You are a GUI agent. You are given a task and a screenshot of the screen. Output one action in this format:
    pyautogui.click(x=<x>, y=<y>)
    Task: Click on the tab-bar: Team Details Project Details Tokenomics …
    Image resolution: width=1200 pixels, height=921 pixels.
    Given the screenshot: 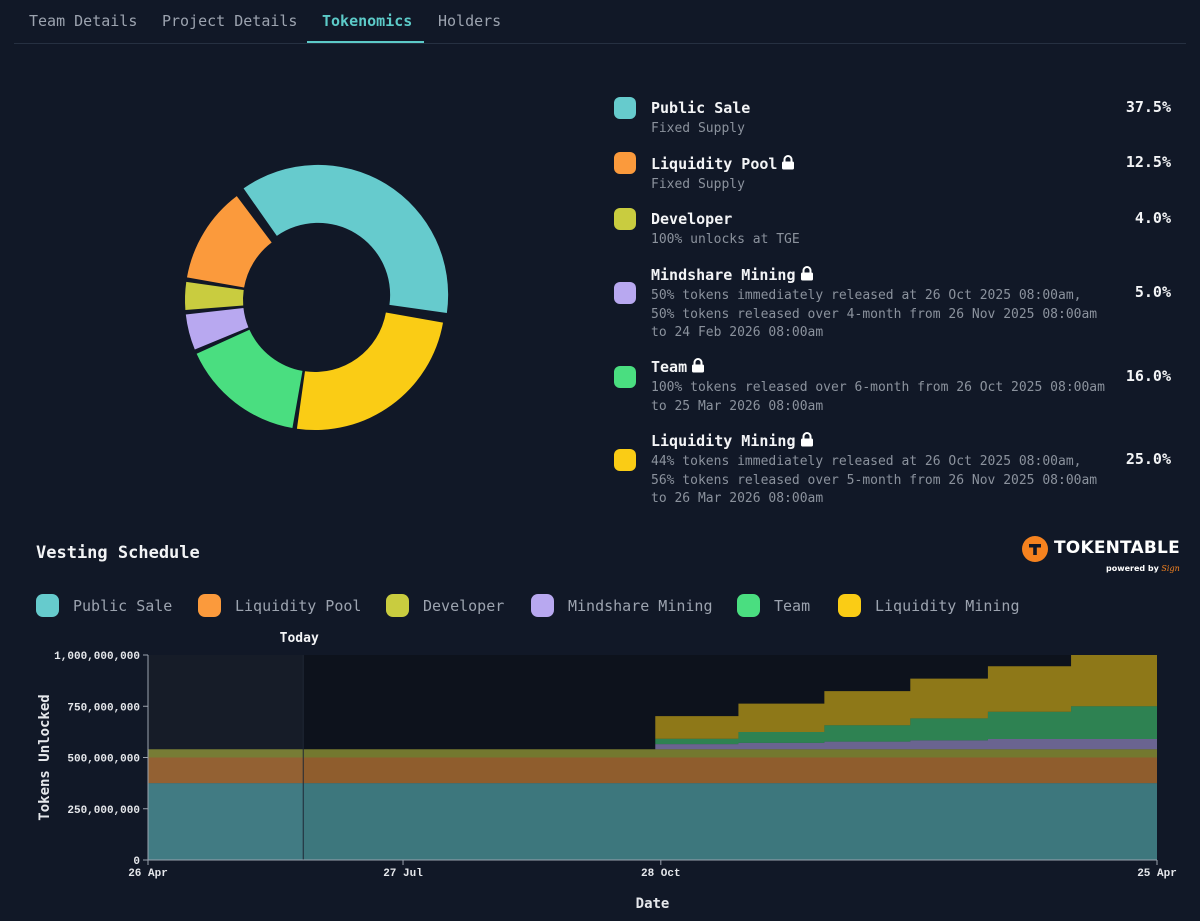 What is the action you would take?
    pyautogui.click(x=600, y=22)
    